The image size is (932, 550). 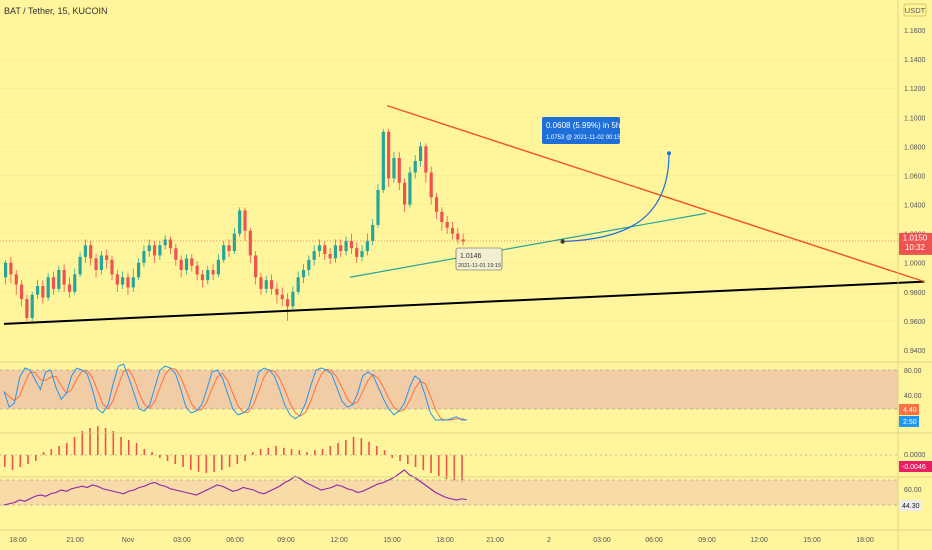 What do you see at coordinates (915, 206) in the screenshot?
I see `price-tick-label: 1.0400` at bounding box center [915, 206].